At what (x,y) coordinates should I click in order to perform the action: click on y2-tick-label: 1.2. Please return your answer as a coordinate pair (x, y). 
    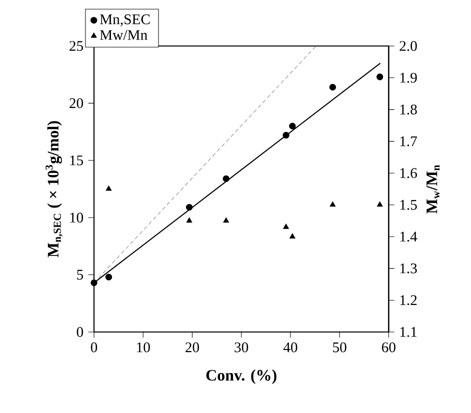
    Looking at the image, I should click on (408, 300).